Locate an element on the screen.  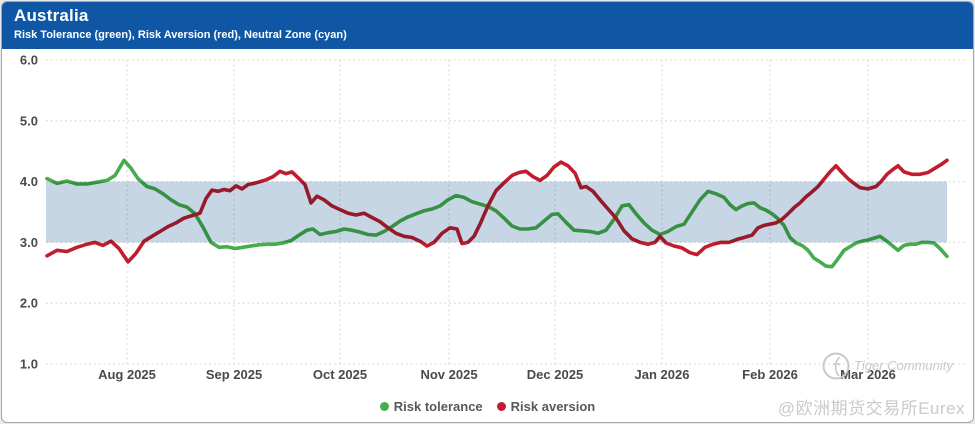
legend-item-risk-aversion: Risk aversion is located at coordinates (546, 406).